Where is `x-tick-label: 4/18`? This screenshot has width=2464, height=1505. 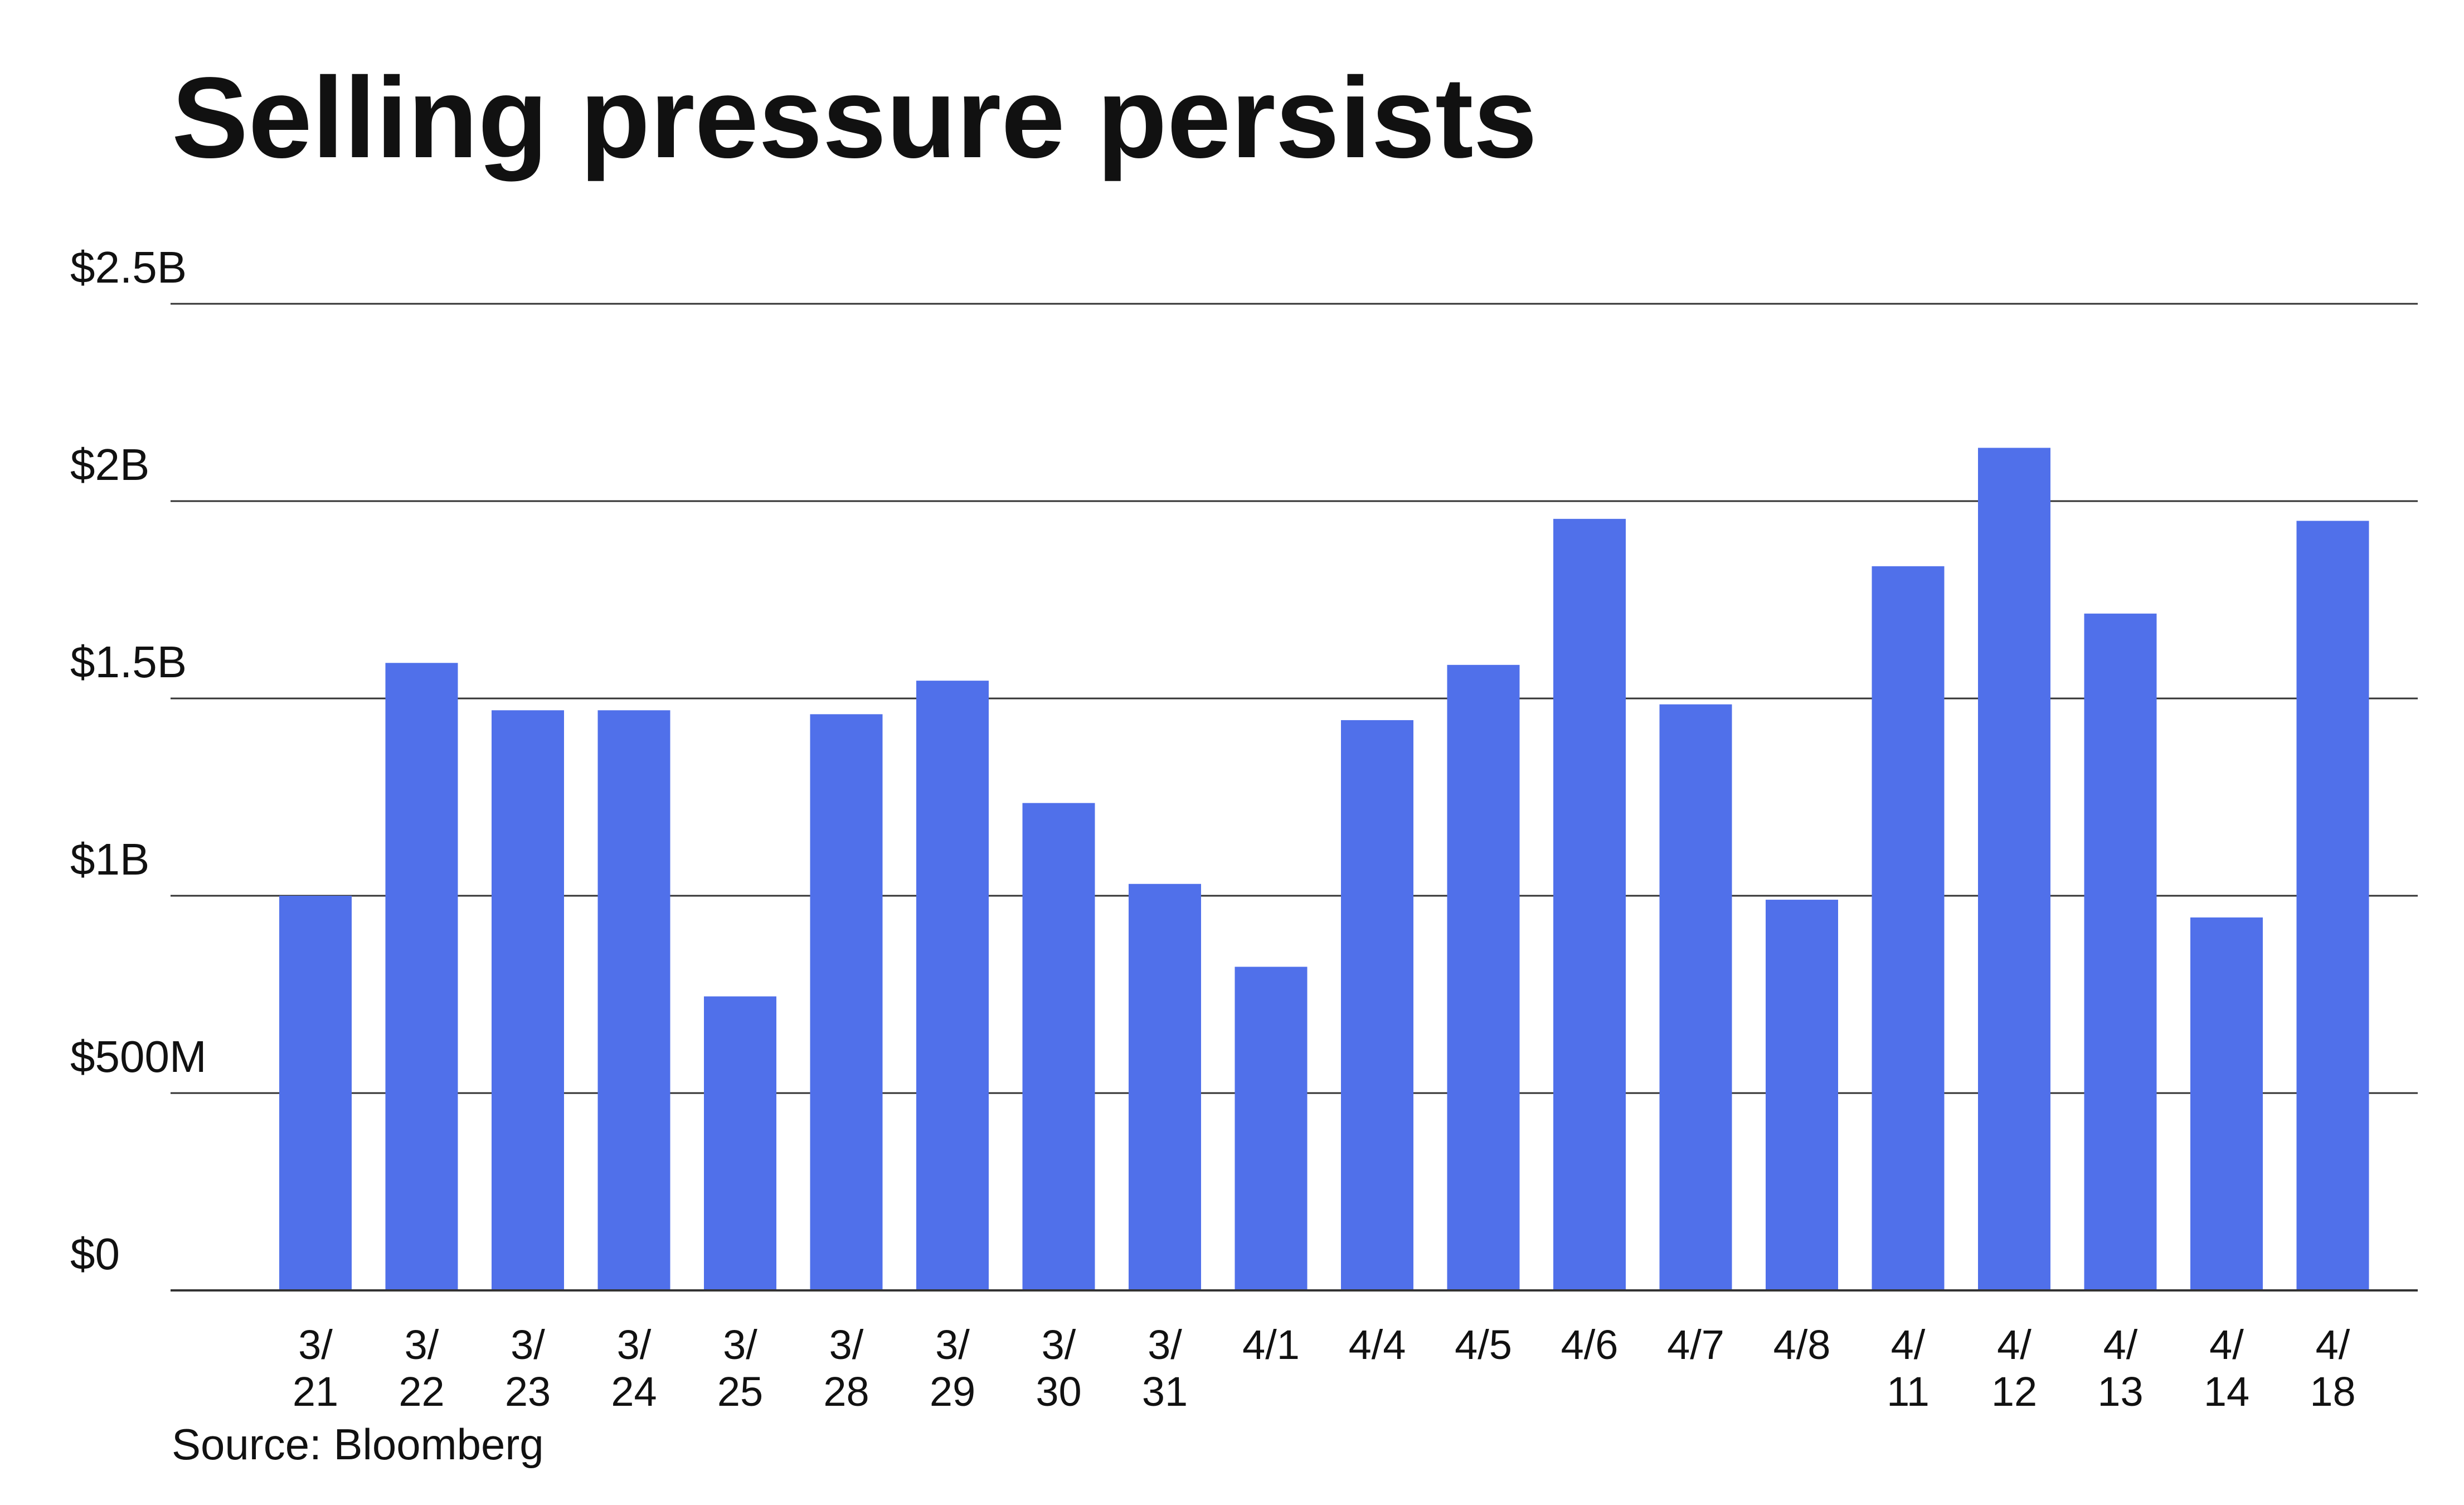 x-tick-label: 4/18 is located at coordinates (2332, 1369).